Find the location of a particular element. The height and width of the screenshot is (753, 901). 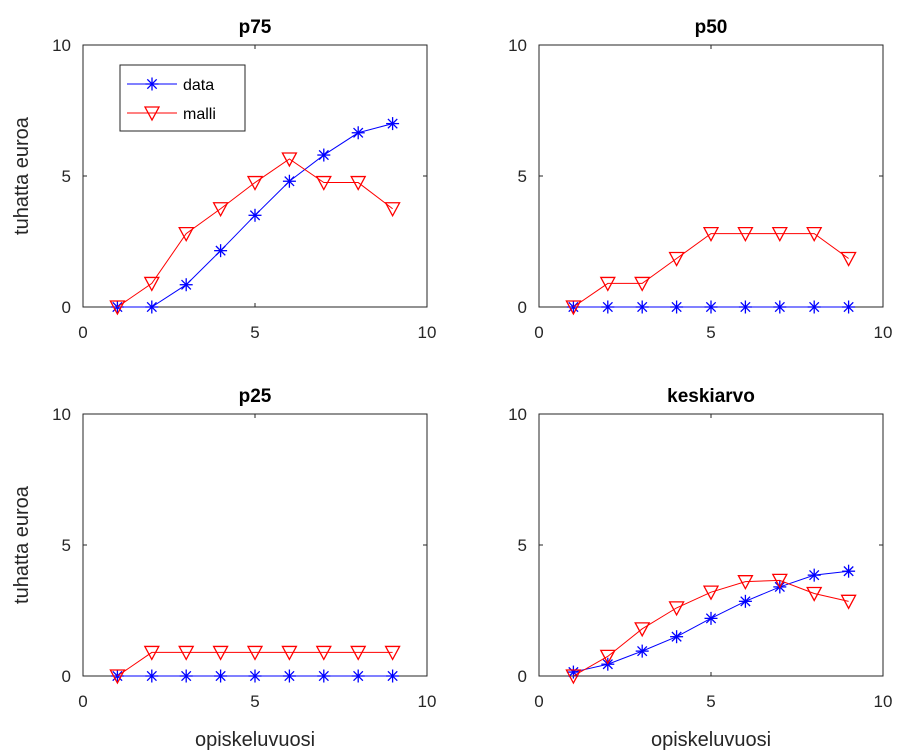

y-axis-label: tuhatta euroa is located at coordinates (22, 544).